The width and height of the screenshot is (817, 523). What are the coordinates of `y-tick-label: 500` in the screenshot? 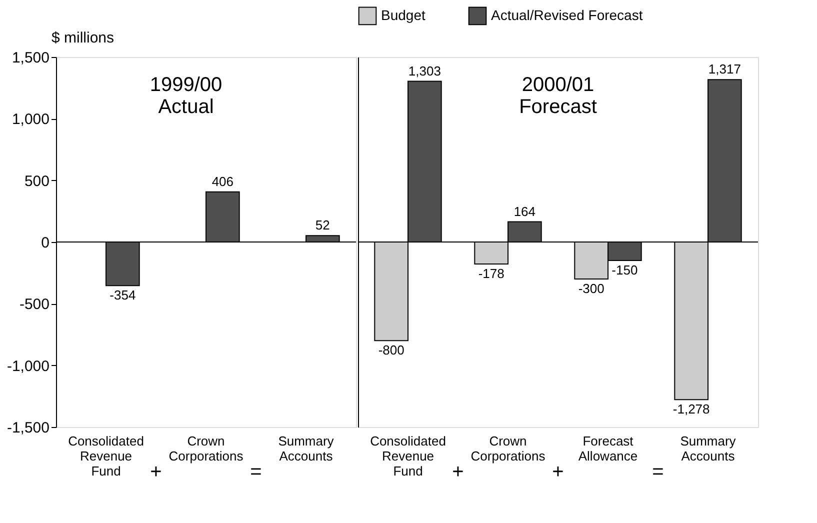 It's located at (37, 181).